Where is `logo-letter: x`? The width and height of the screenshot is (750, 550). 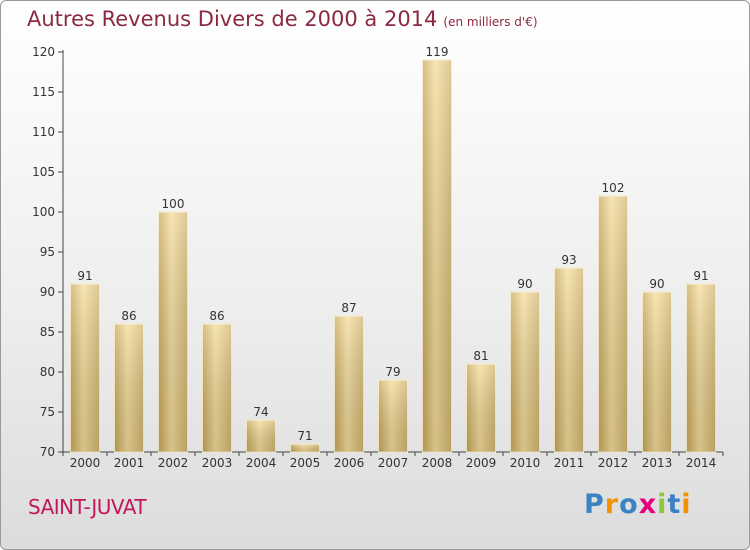 logo-letter: x is located at coordinates (648, 504).